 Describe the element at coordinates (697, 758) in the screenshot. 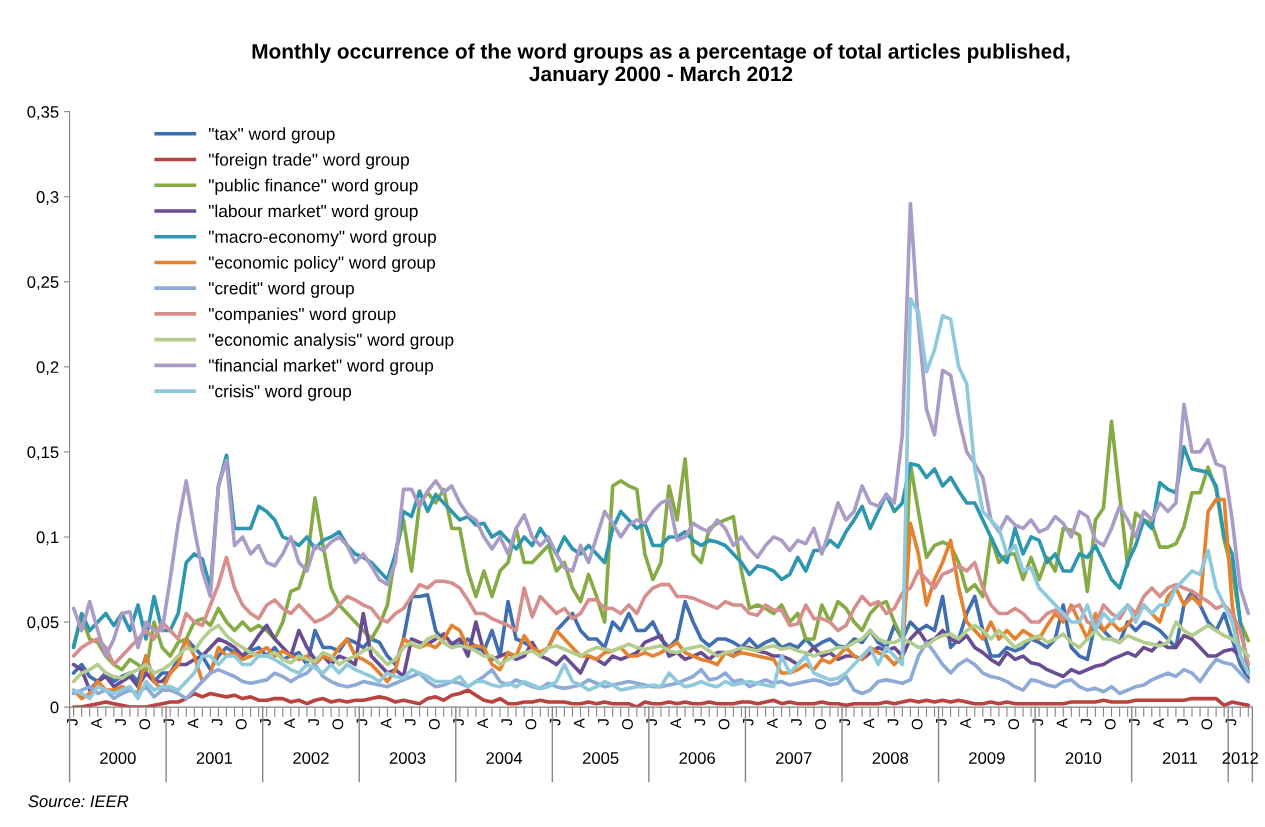

I see `text: 2006` at that location.